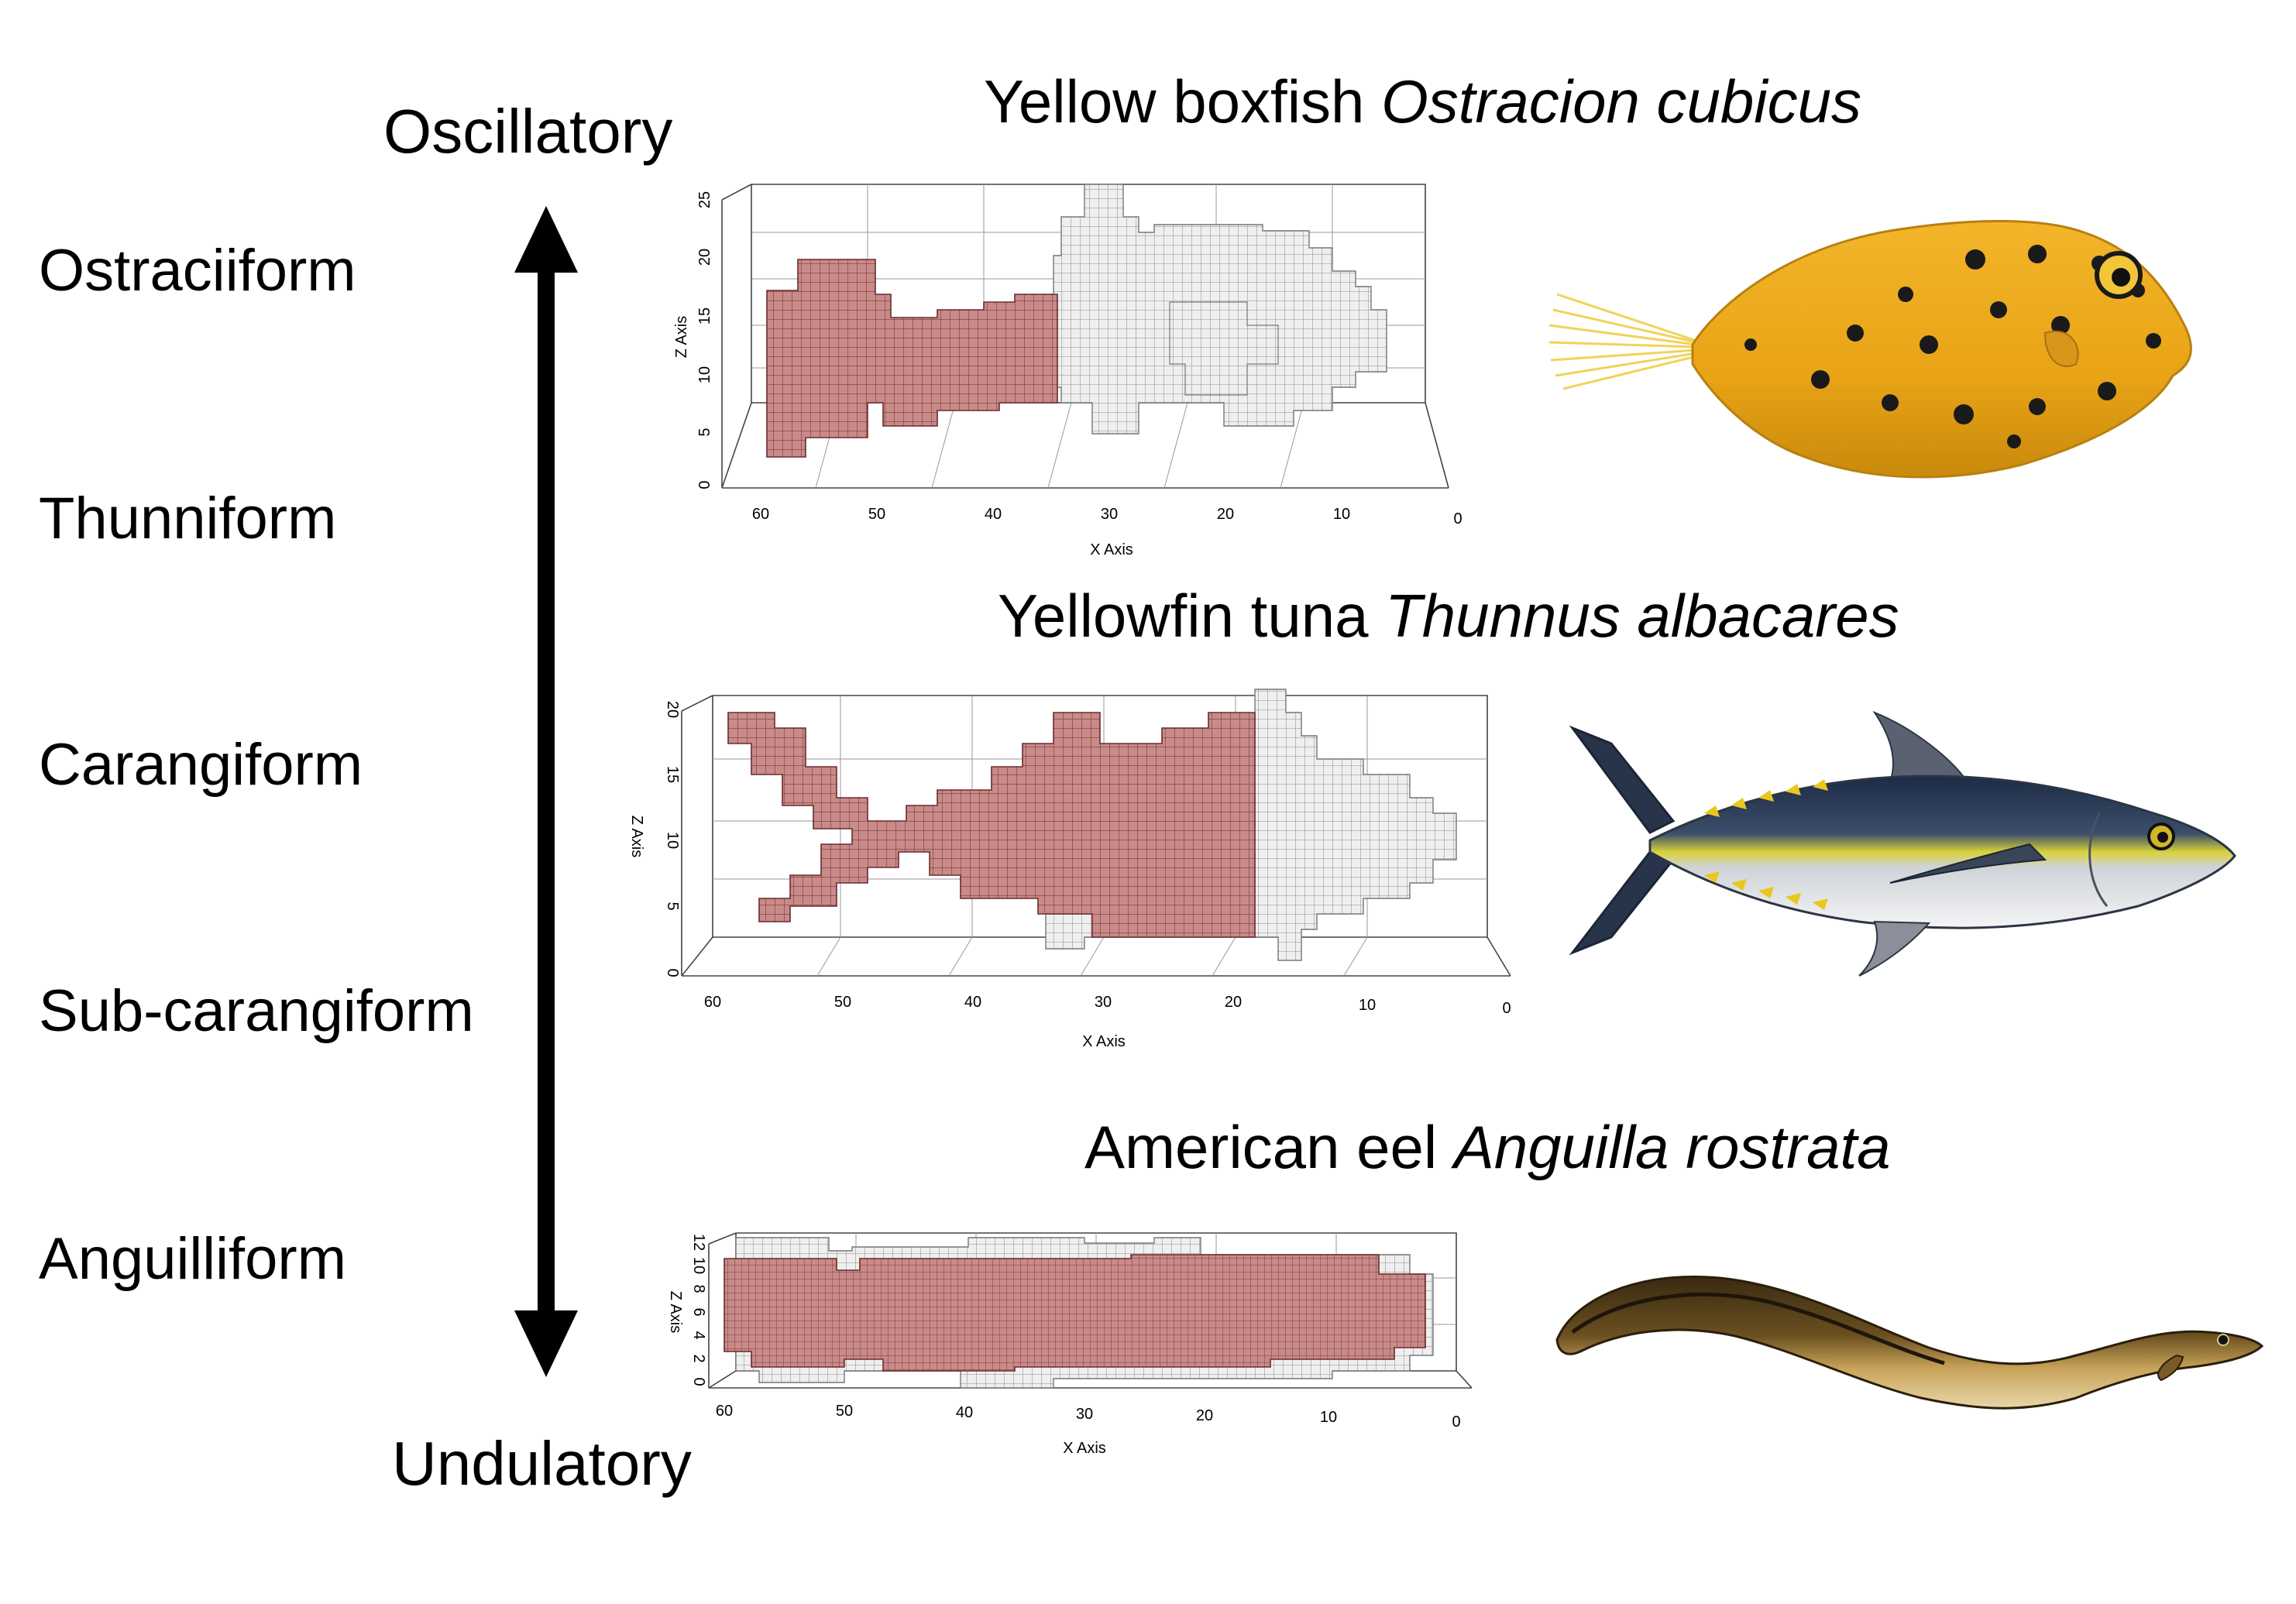 The width and height of the screenshot is (2296, 1604). What do you see at coordinates (698, 1358) in the screenshot?
I see `z-tick: 2` at bounding box center [698, 1358].